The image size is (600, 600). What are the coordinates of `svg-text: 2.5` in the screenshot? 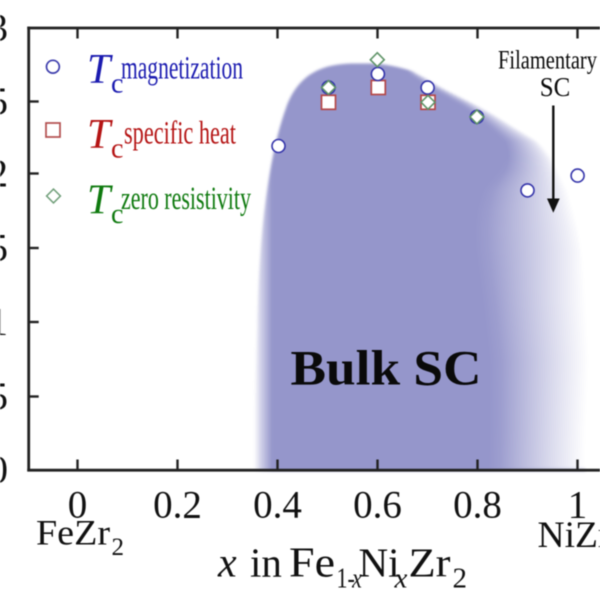 It's located at (4, 101).